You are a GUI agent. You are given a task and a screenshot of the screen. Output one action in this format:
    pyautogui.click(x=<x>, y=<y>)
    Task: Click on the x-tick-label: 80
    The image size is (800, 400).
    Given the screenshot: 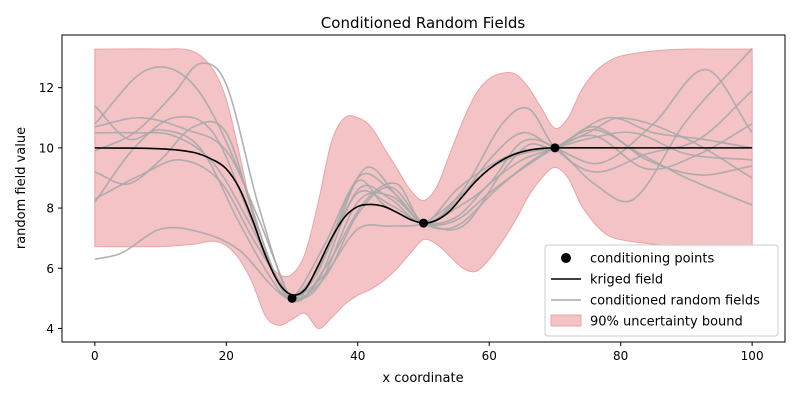 What is the action you would take?
    pyautogui.click(x=620, y=356)
    